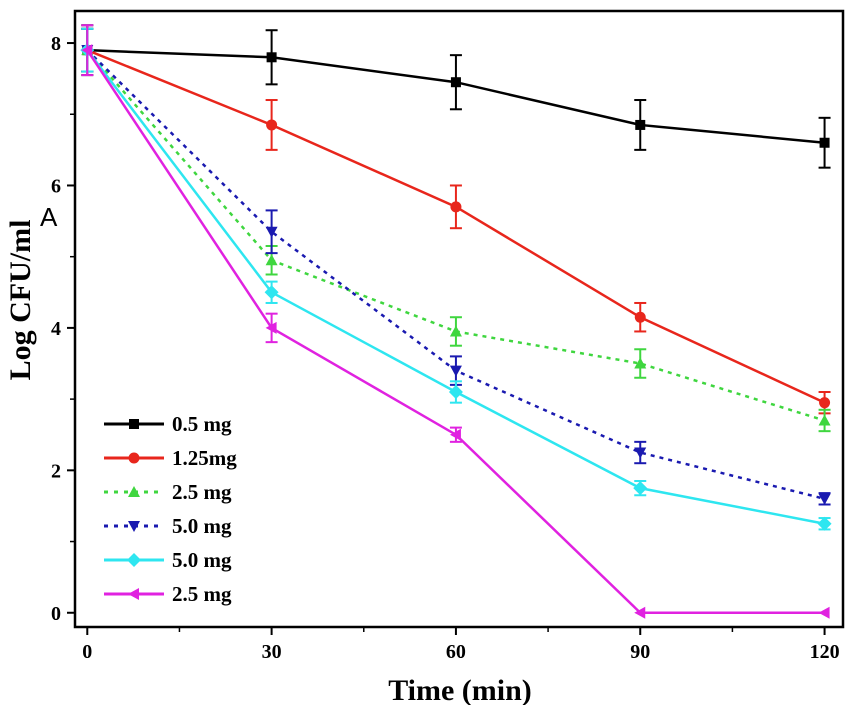 This screenshot has width=852, height=705. What do you see at coordinates (460, 689) in the screenshot?
I see `x-axis-title: Time (min)` at bounding box center [460, 689].